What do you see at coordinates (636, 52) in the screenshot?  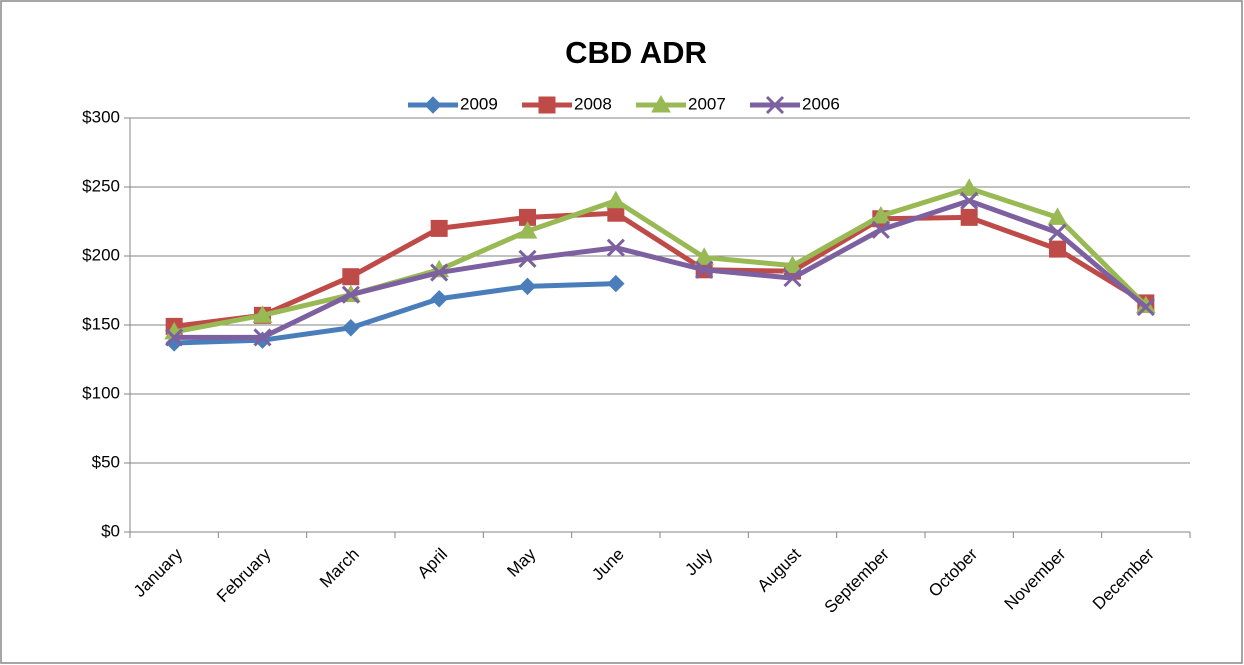 I see `chart-title: CBD ADR` at bounding box center [636, 52].